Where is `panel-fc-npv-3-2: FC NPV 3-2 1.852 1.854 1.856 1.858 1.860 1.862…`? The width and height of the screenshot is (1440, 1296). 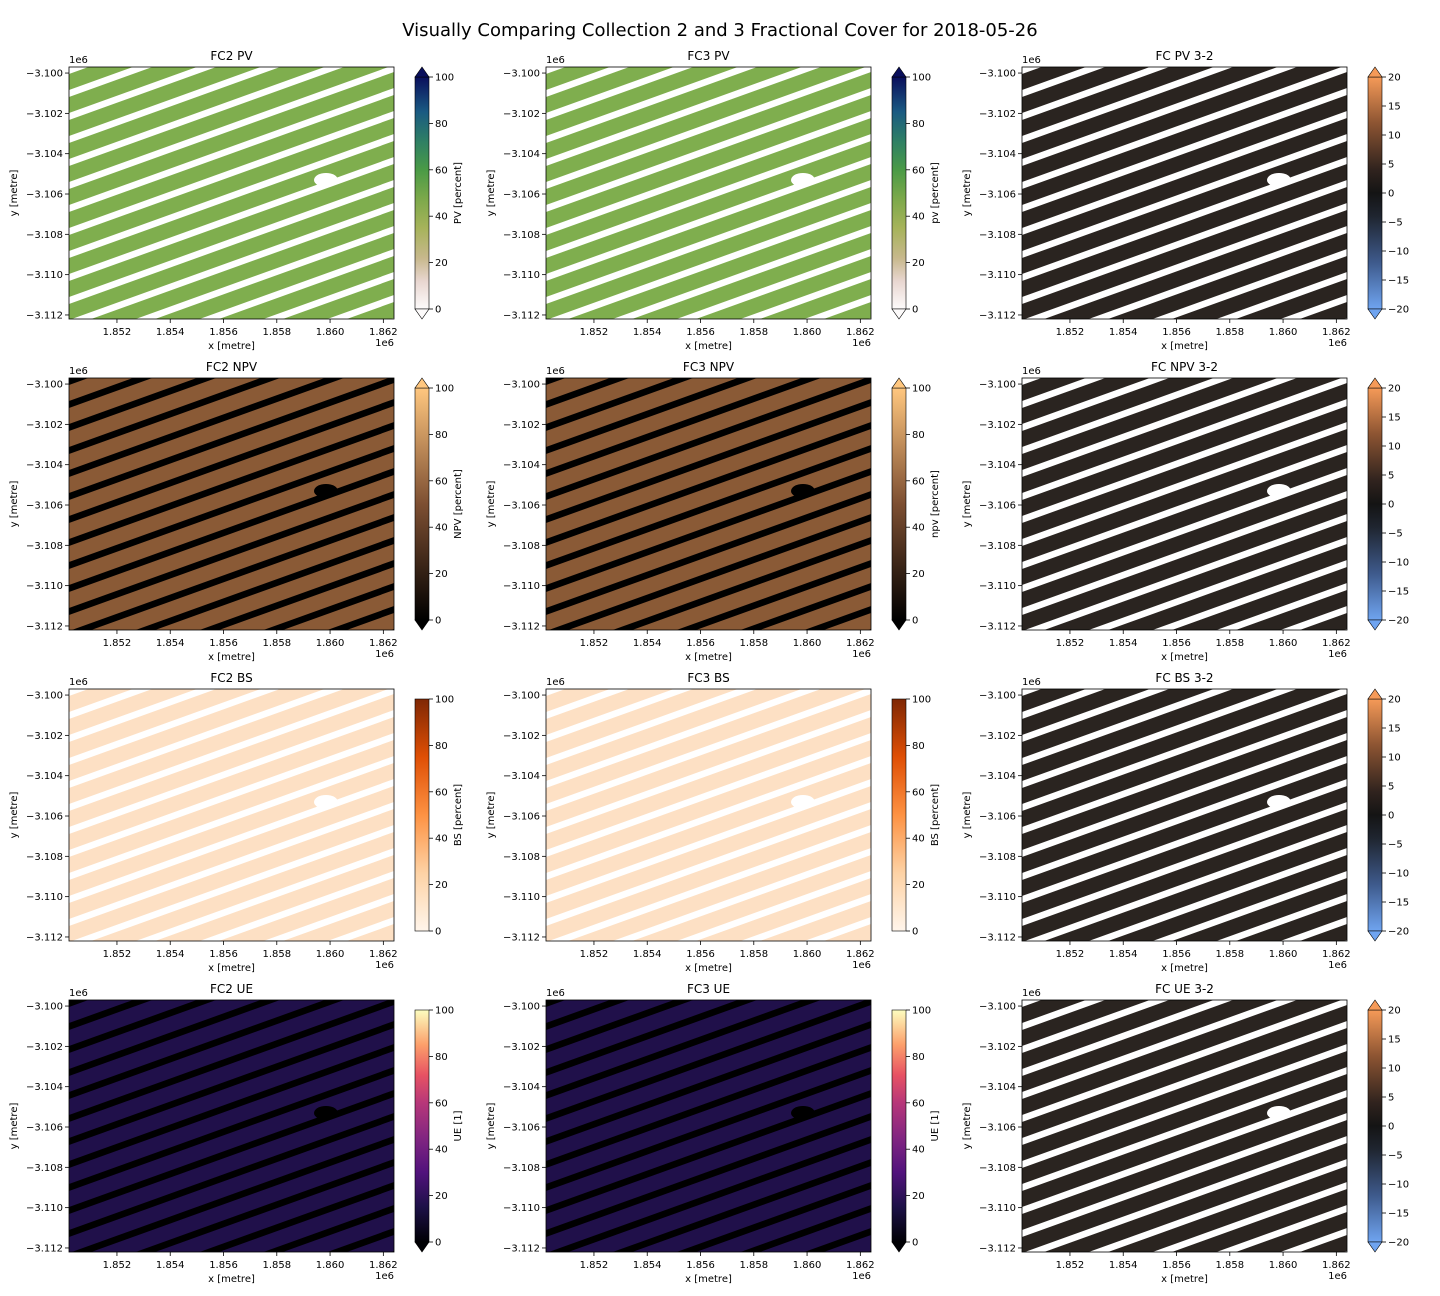 panel-fc-npv-3-2: FC NPV 3-2 1.852 1.854 1.856 1.858 1.860 1.862… is located at coordinates (1185, 511).